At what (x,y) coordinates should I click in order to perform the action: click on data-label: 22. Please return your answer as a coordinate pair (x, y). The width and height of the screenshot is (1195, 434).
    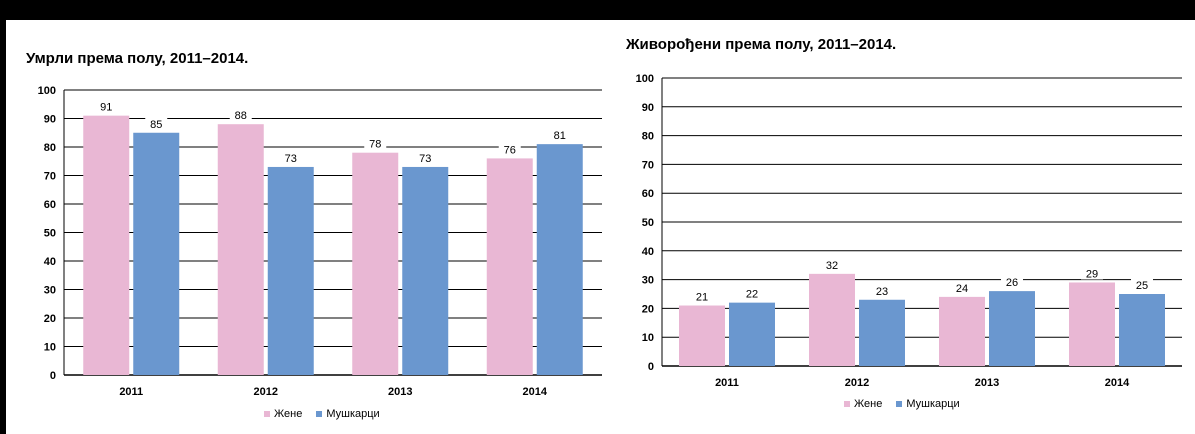
    Looking at the image, I should click on (752, 295).